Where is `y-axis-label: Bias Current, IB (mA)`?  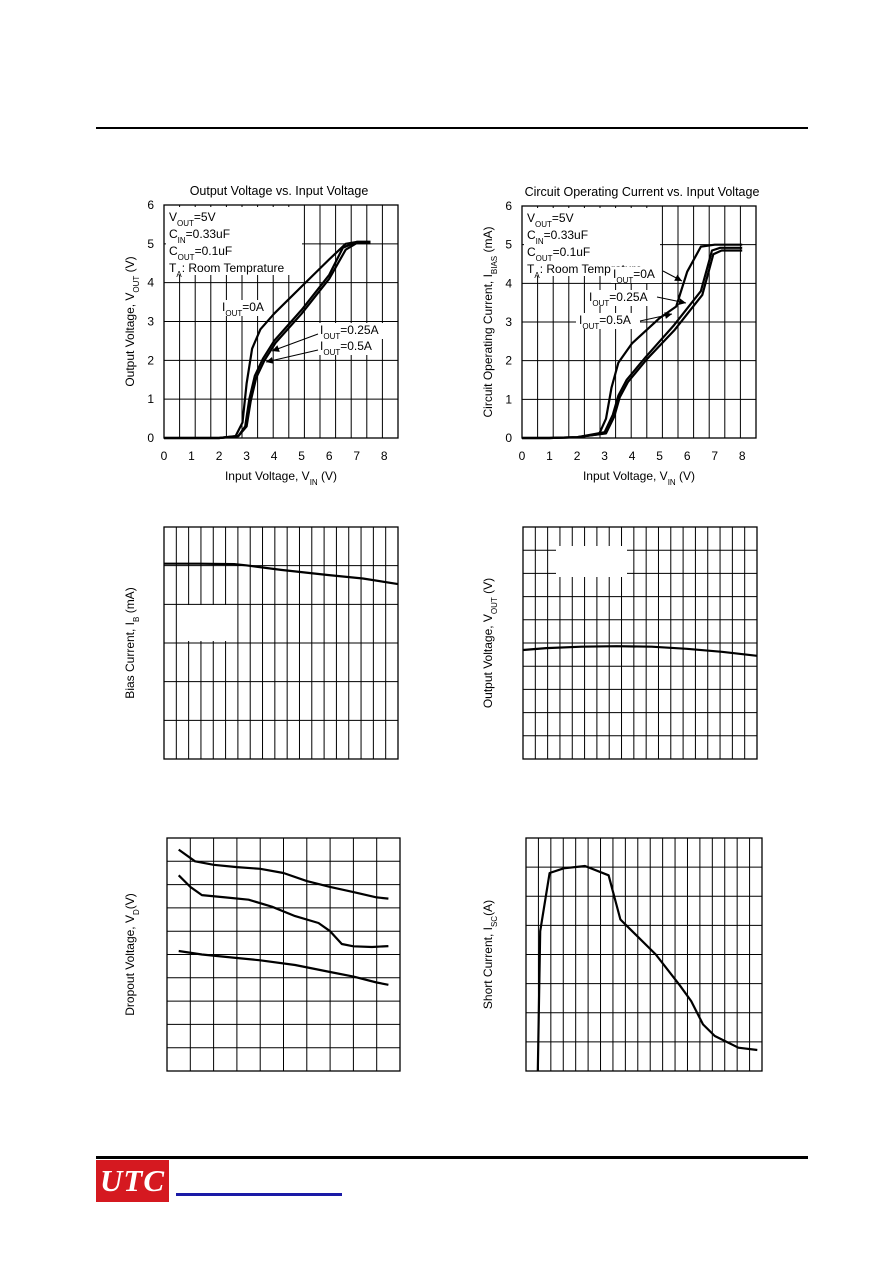
y-axis-label: Bias Current, IB (mA) is located at coordinates (132, 642).